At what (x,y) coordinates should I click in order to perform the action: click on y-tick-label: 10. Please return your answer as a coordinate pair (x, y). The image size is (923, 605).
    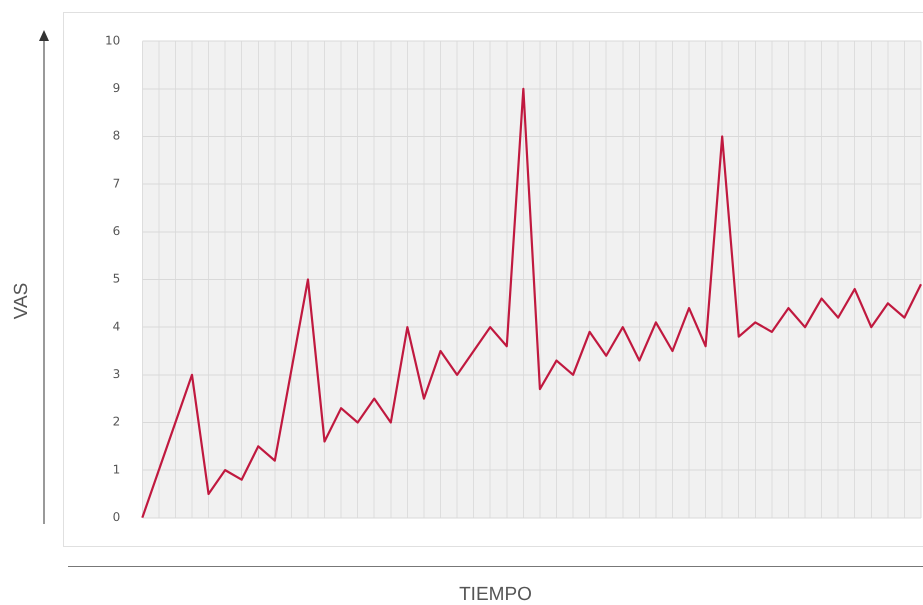
    Looking at the image, I should click on (112, 40).